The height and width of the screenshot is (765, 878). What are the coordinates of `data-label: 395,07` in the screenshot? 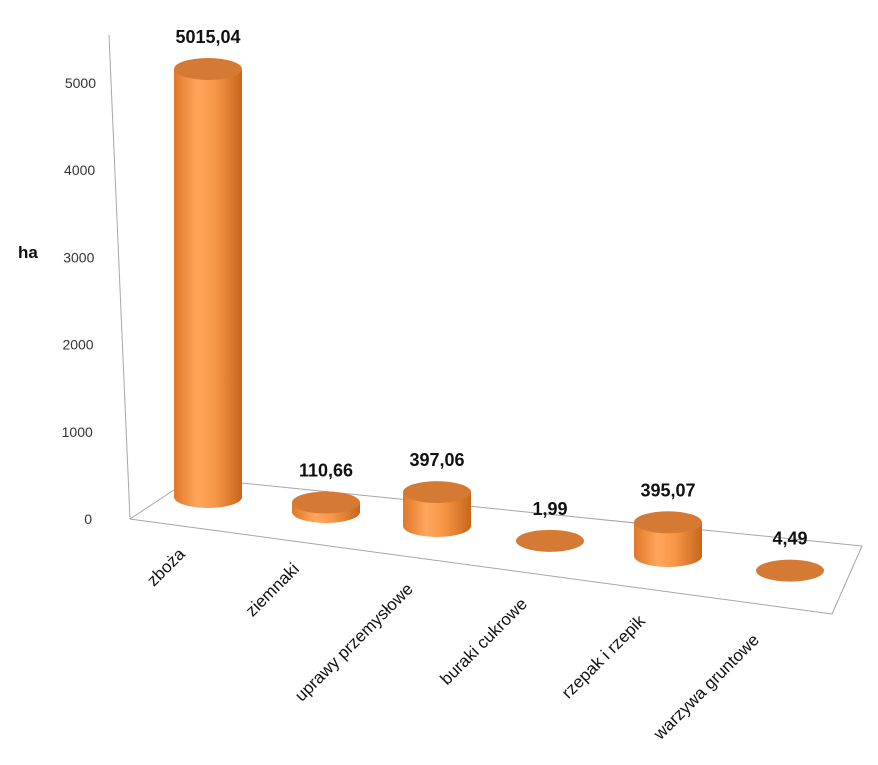 It's located at (667, 490).